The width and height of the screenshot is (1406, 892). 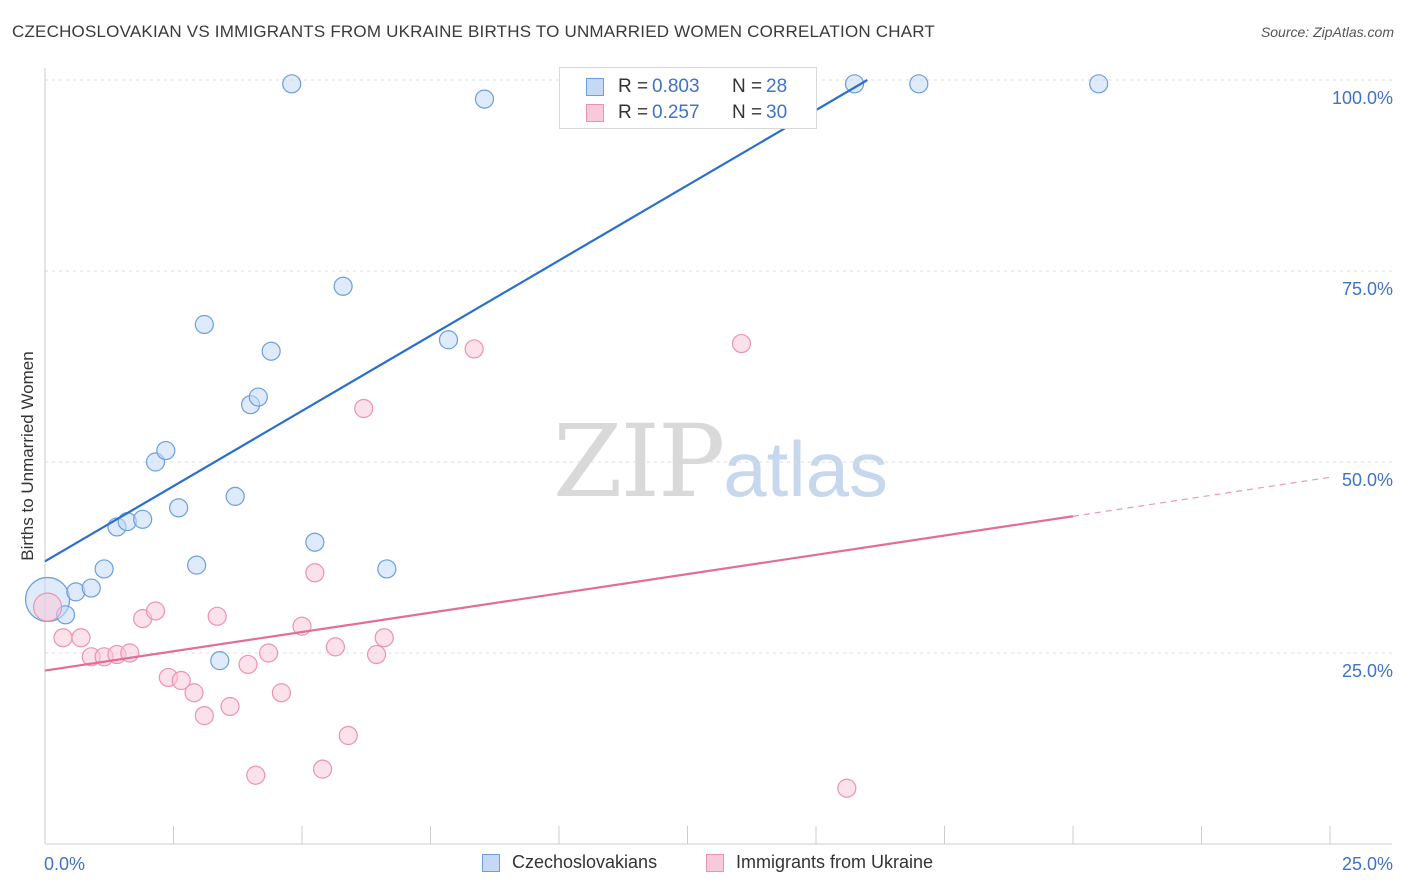 What do you see at coordinates (835, 862) in the screenshot?
I see `legend-label: Immigrants from Ukraine` at bounding box center [835, 862].